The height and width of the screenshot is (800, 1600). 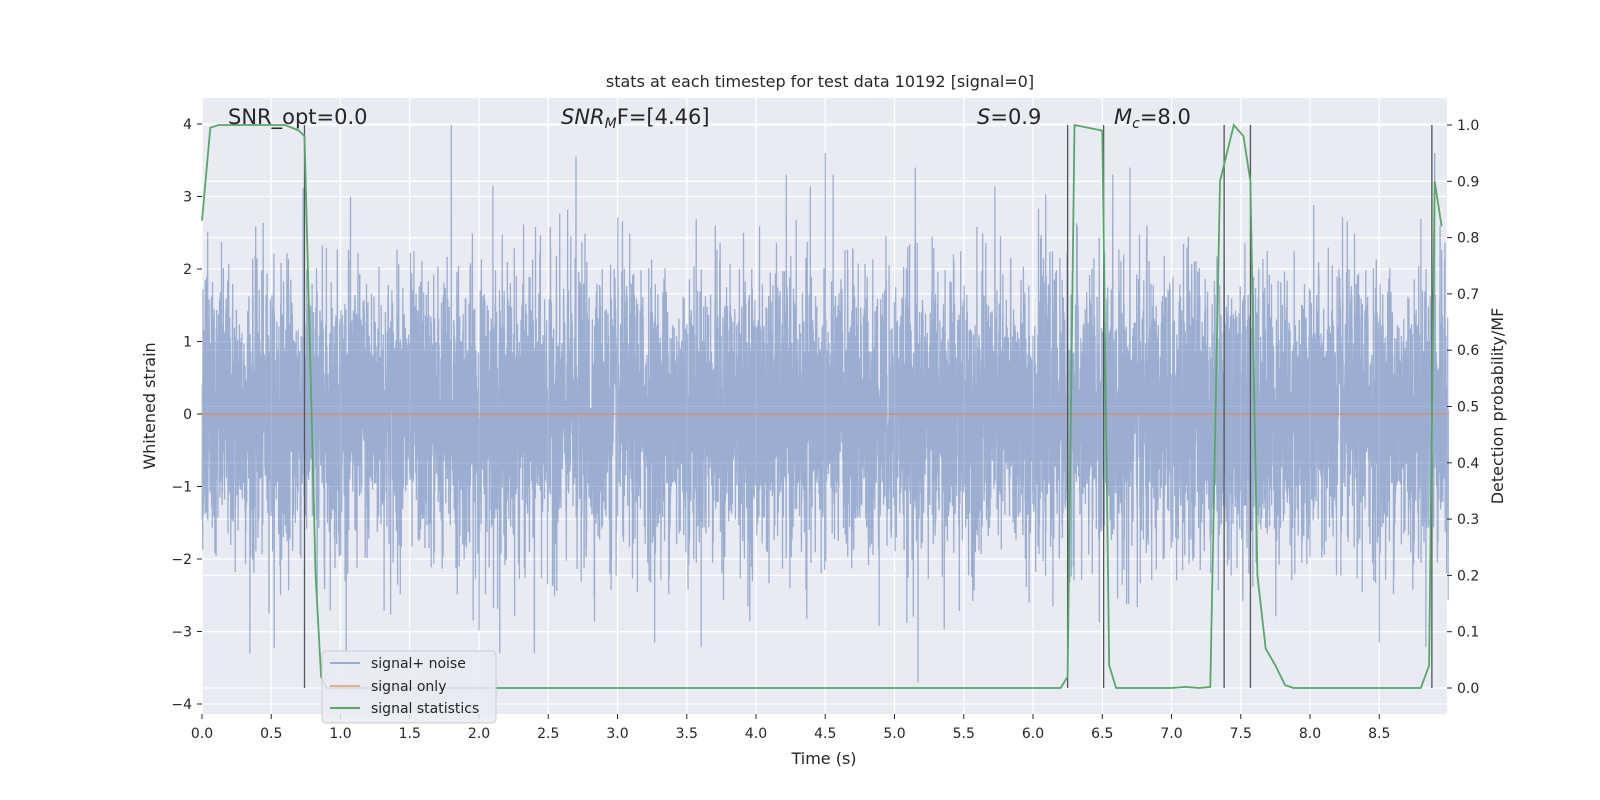 I want to click on x-tick-label: 1.0, so click(x=340, y=734).